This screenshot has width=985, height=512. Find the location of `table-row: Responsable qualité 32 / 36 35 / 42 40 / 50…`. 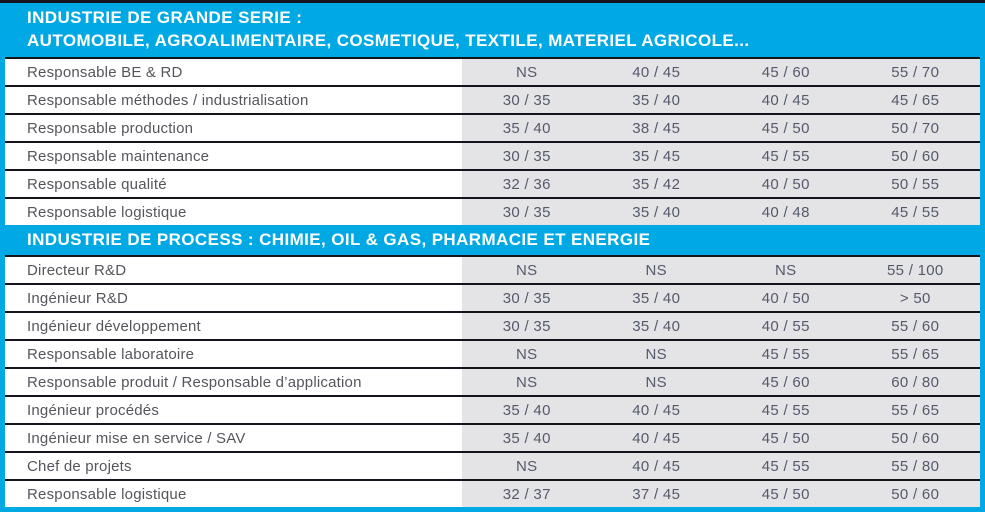

table-row: Responsable qualité 32 / 36 35 / 42 40 / 50… is located at coordinates (492, 183).